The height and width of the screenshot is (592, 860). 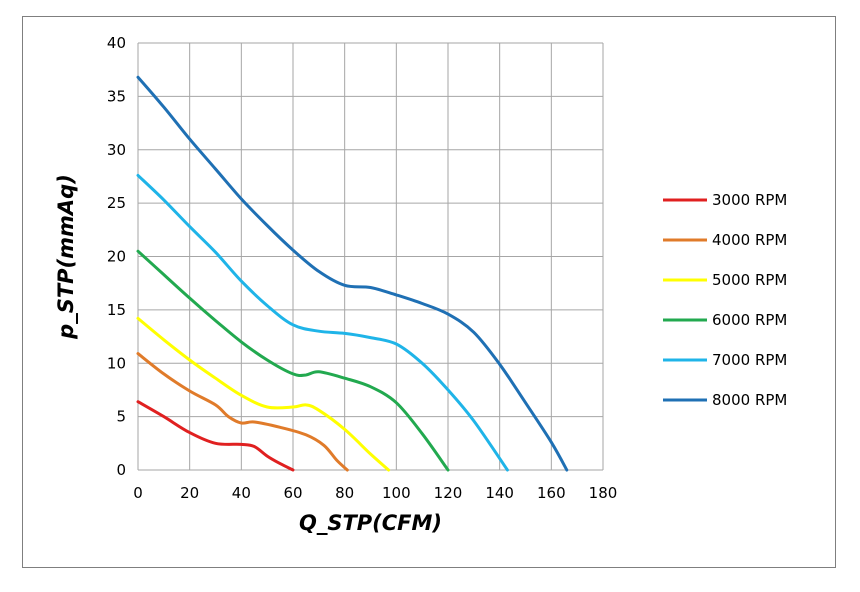 I want to click on legend-label: 4000 RPM, so click(x=749, y=240).